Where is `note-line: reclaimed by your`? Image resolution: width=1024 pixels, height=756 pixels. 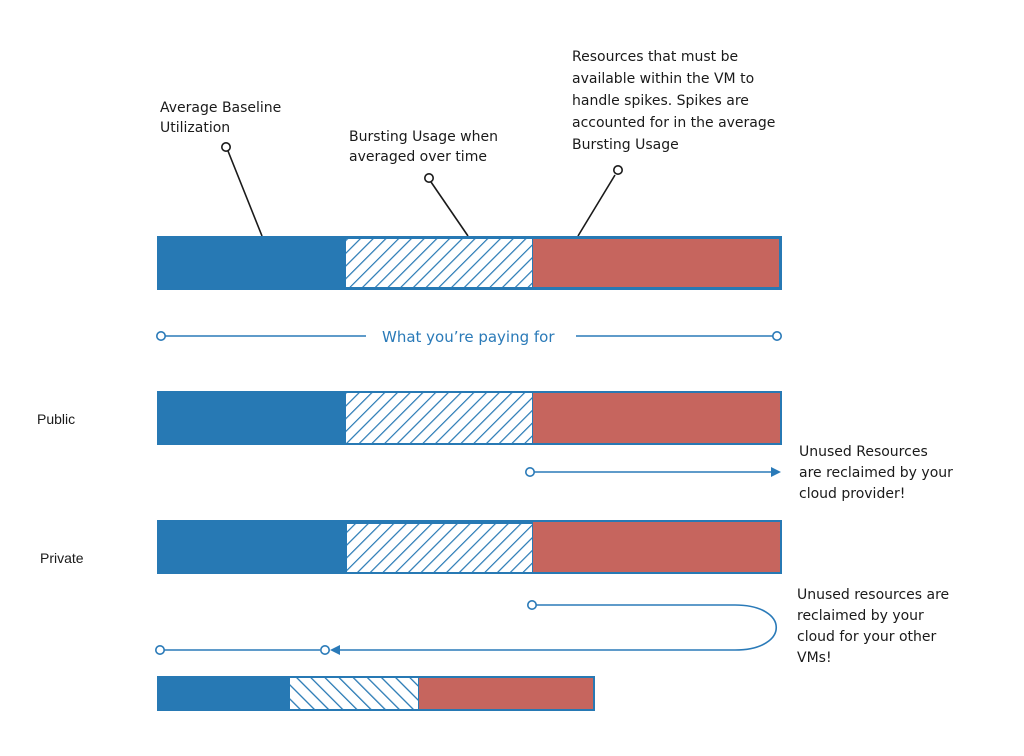 note-line: reclaimed by your is located at coordinates (860, 616).